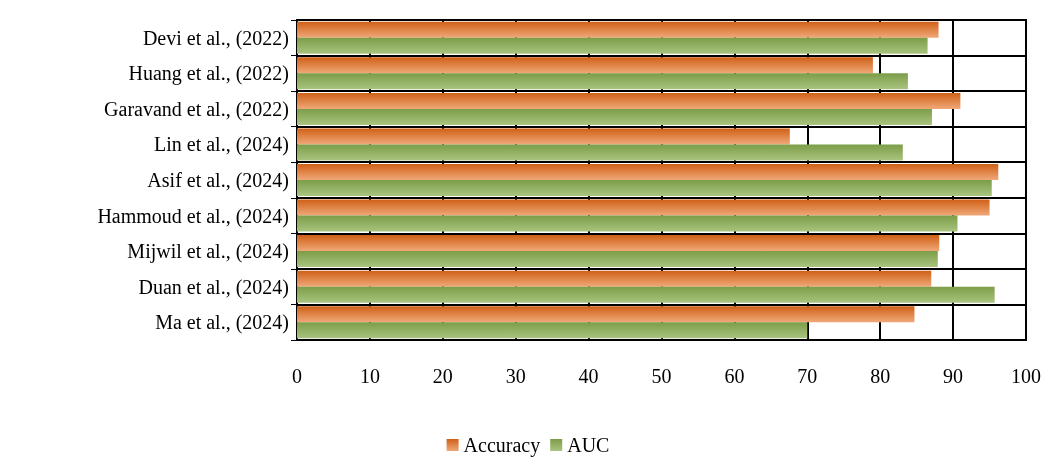 Image resolution: width=1056 pixels, height=468 pixels. I want to click on x-tick-label: 100, so click(1026, 376).